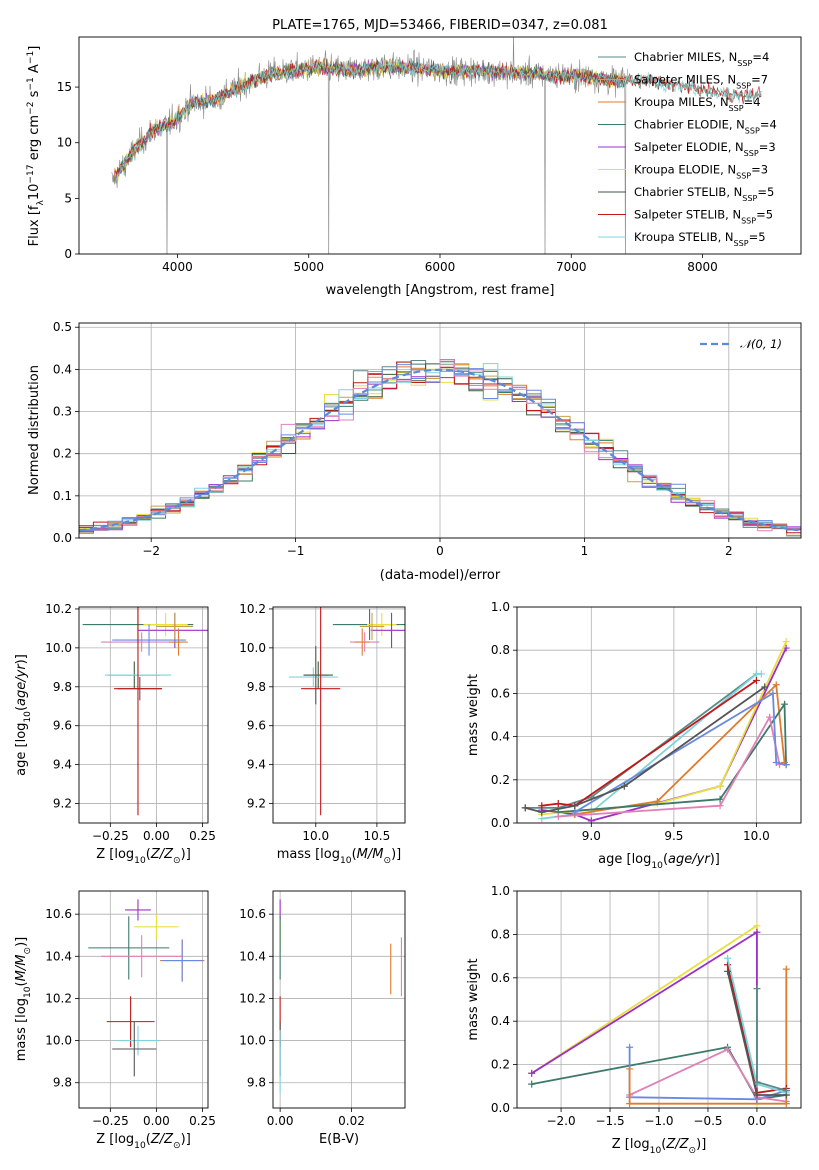 The height and width of the screenshot is (1170, 819). Describe the element at coordinates (585, 551) in the screenshot. I see `x-tick-label: 1` at that location.